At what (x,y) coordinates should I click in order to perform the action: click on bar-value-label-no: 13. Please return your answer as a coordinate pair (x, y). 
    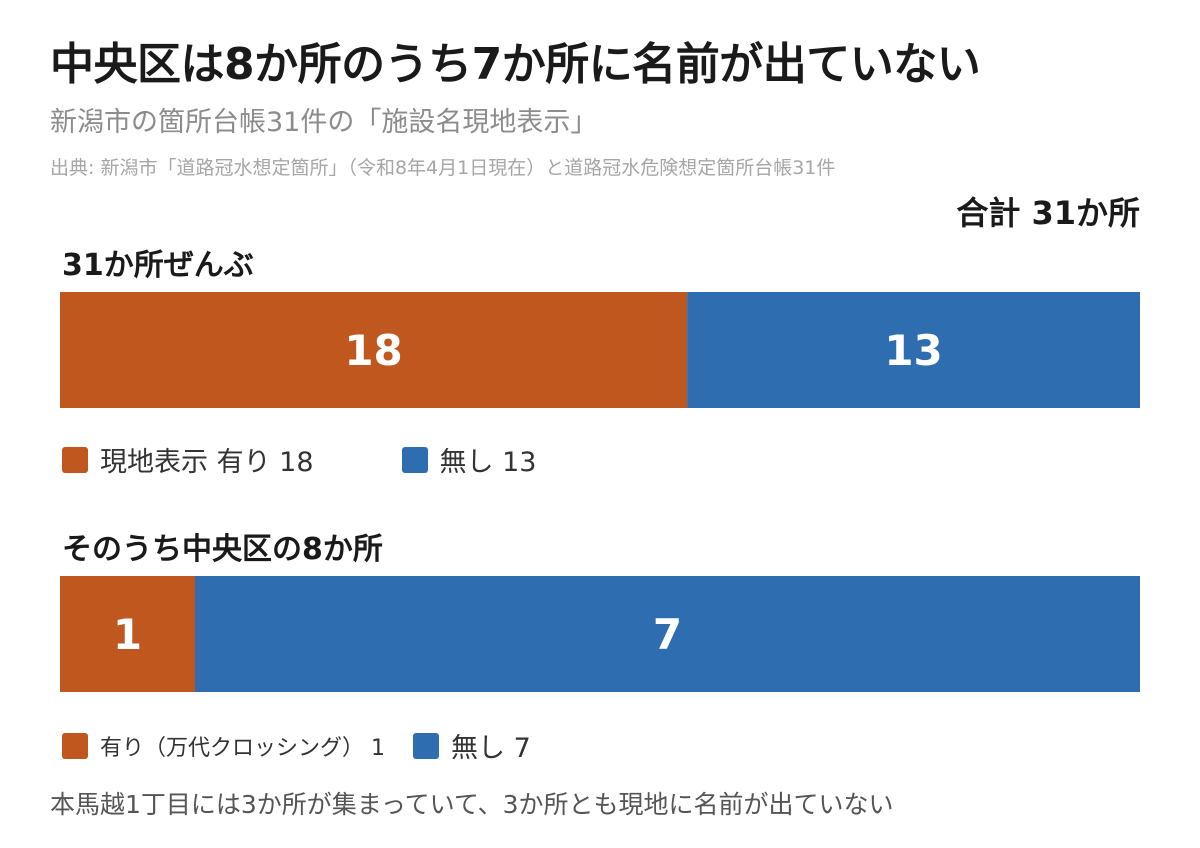
    Looking at the image, I should click on (913, 350).